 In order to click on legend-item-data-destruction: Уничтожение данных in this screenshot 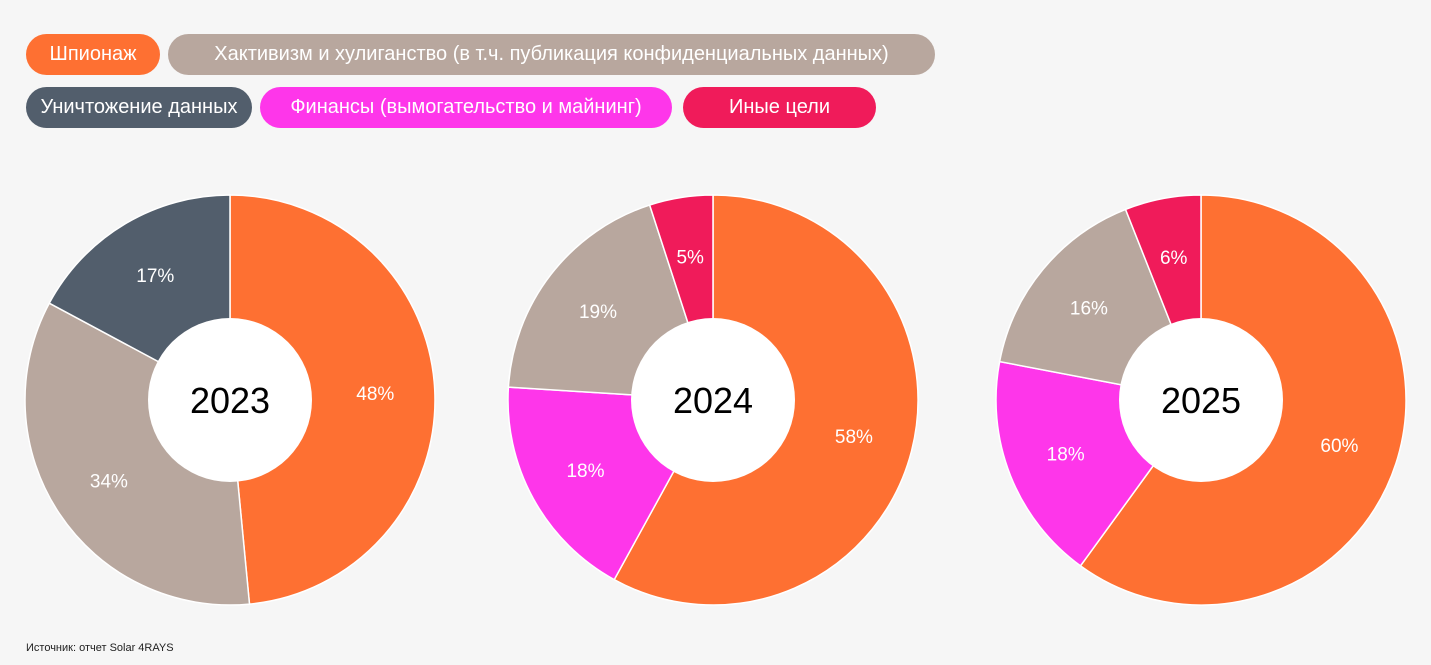, I will do `click(139, 107)`.